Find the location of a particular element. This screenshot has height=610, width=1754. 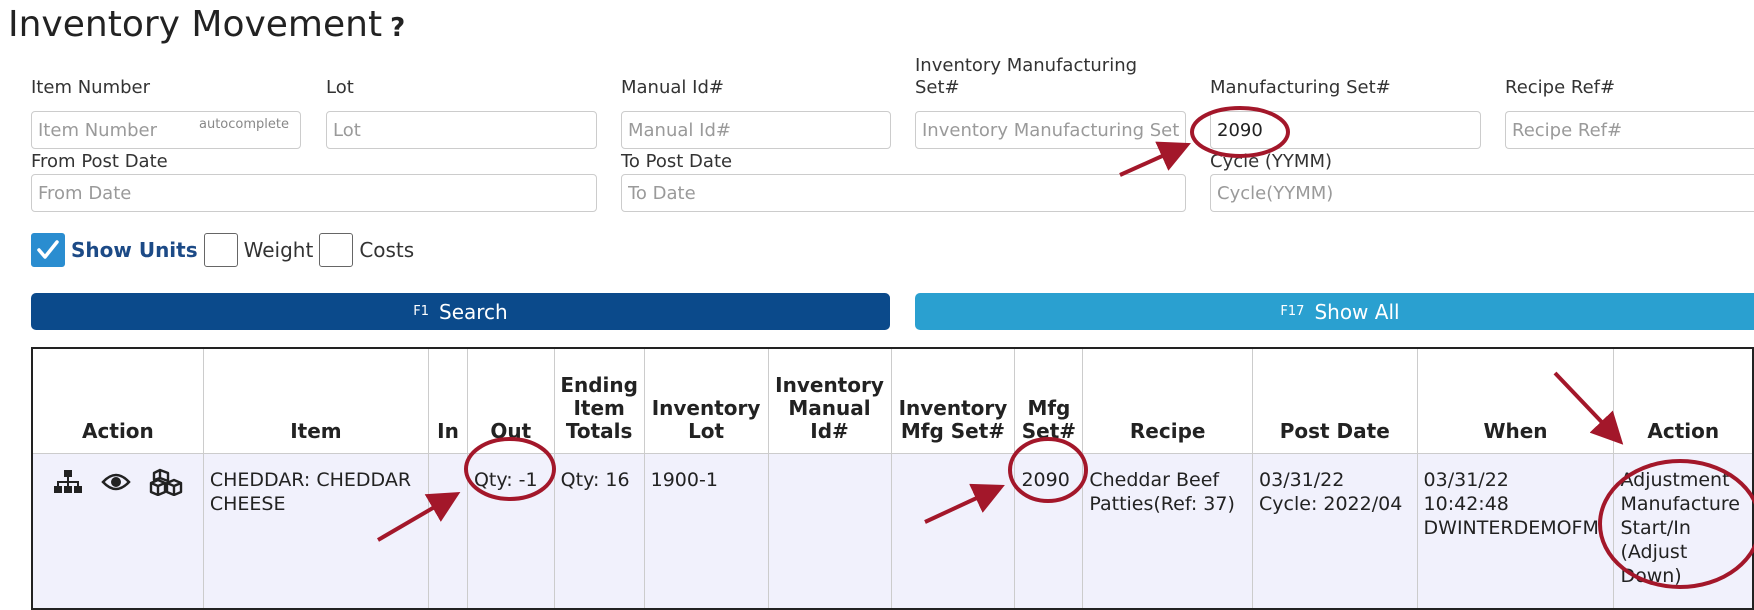

cell-line: CHEDDAR is located at coordinates (310, 480).